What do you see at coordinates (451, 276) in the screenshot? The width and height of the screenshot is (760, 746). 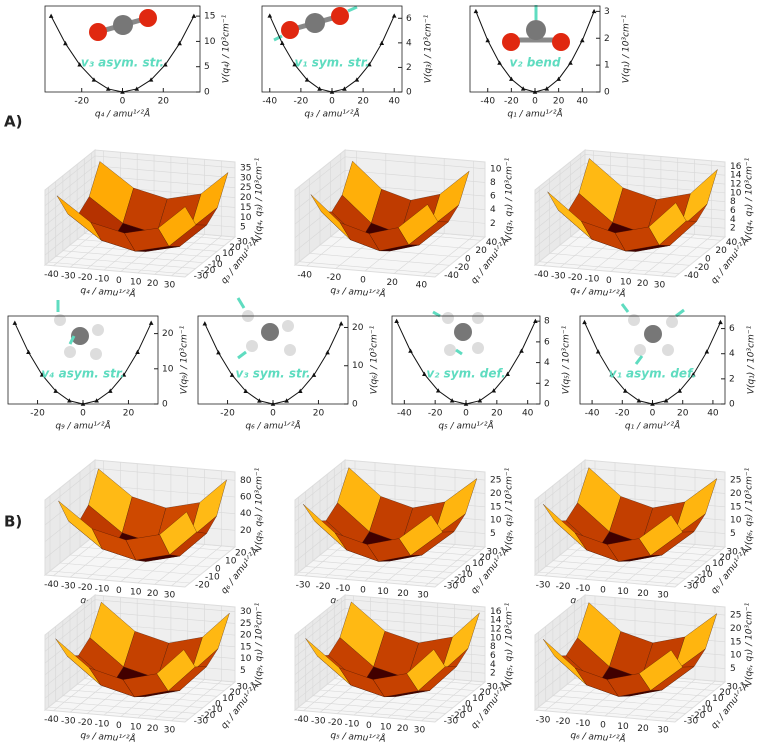 I see `y-tick-label: -40` at bounding box center [451, 276].